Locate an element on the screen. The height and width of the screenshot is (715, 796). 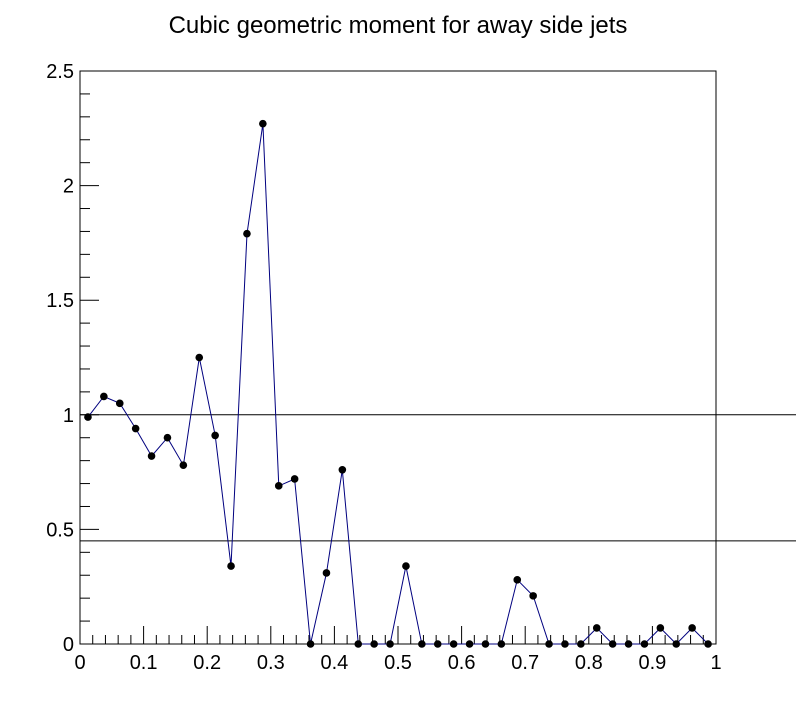
y-tick-label: 2 is located at coordinates (68, 187).